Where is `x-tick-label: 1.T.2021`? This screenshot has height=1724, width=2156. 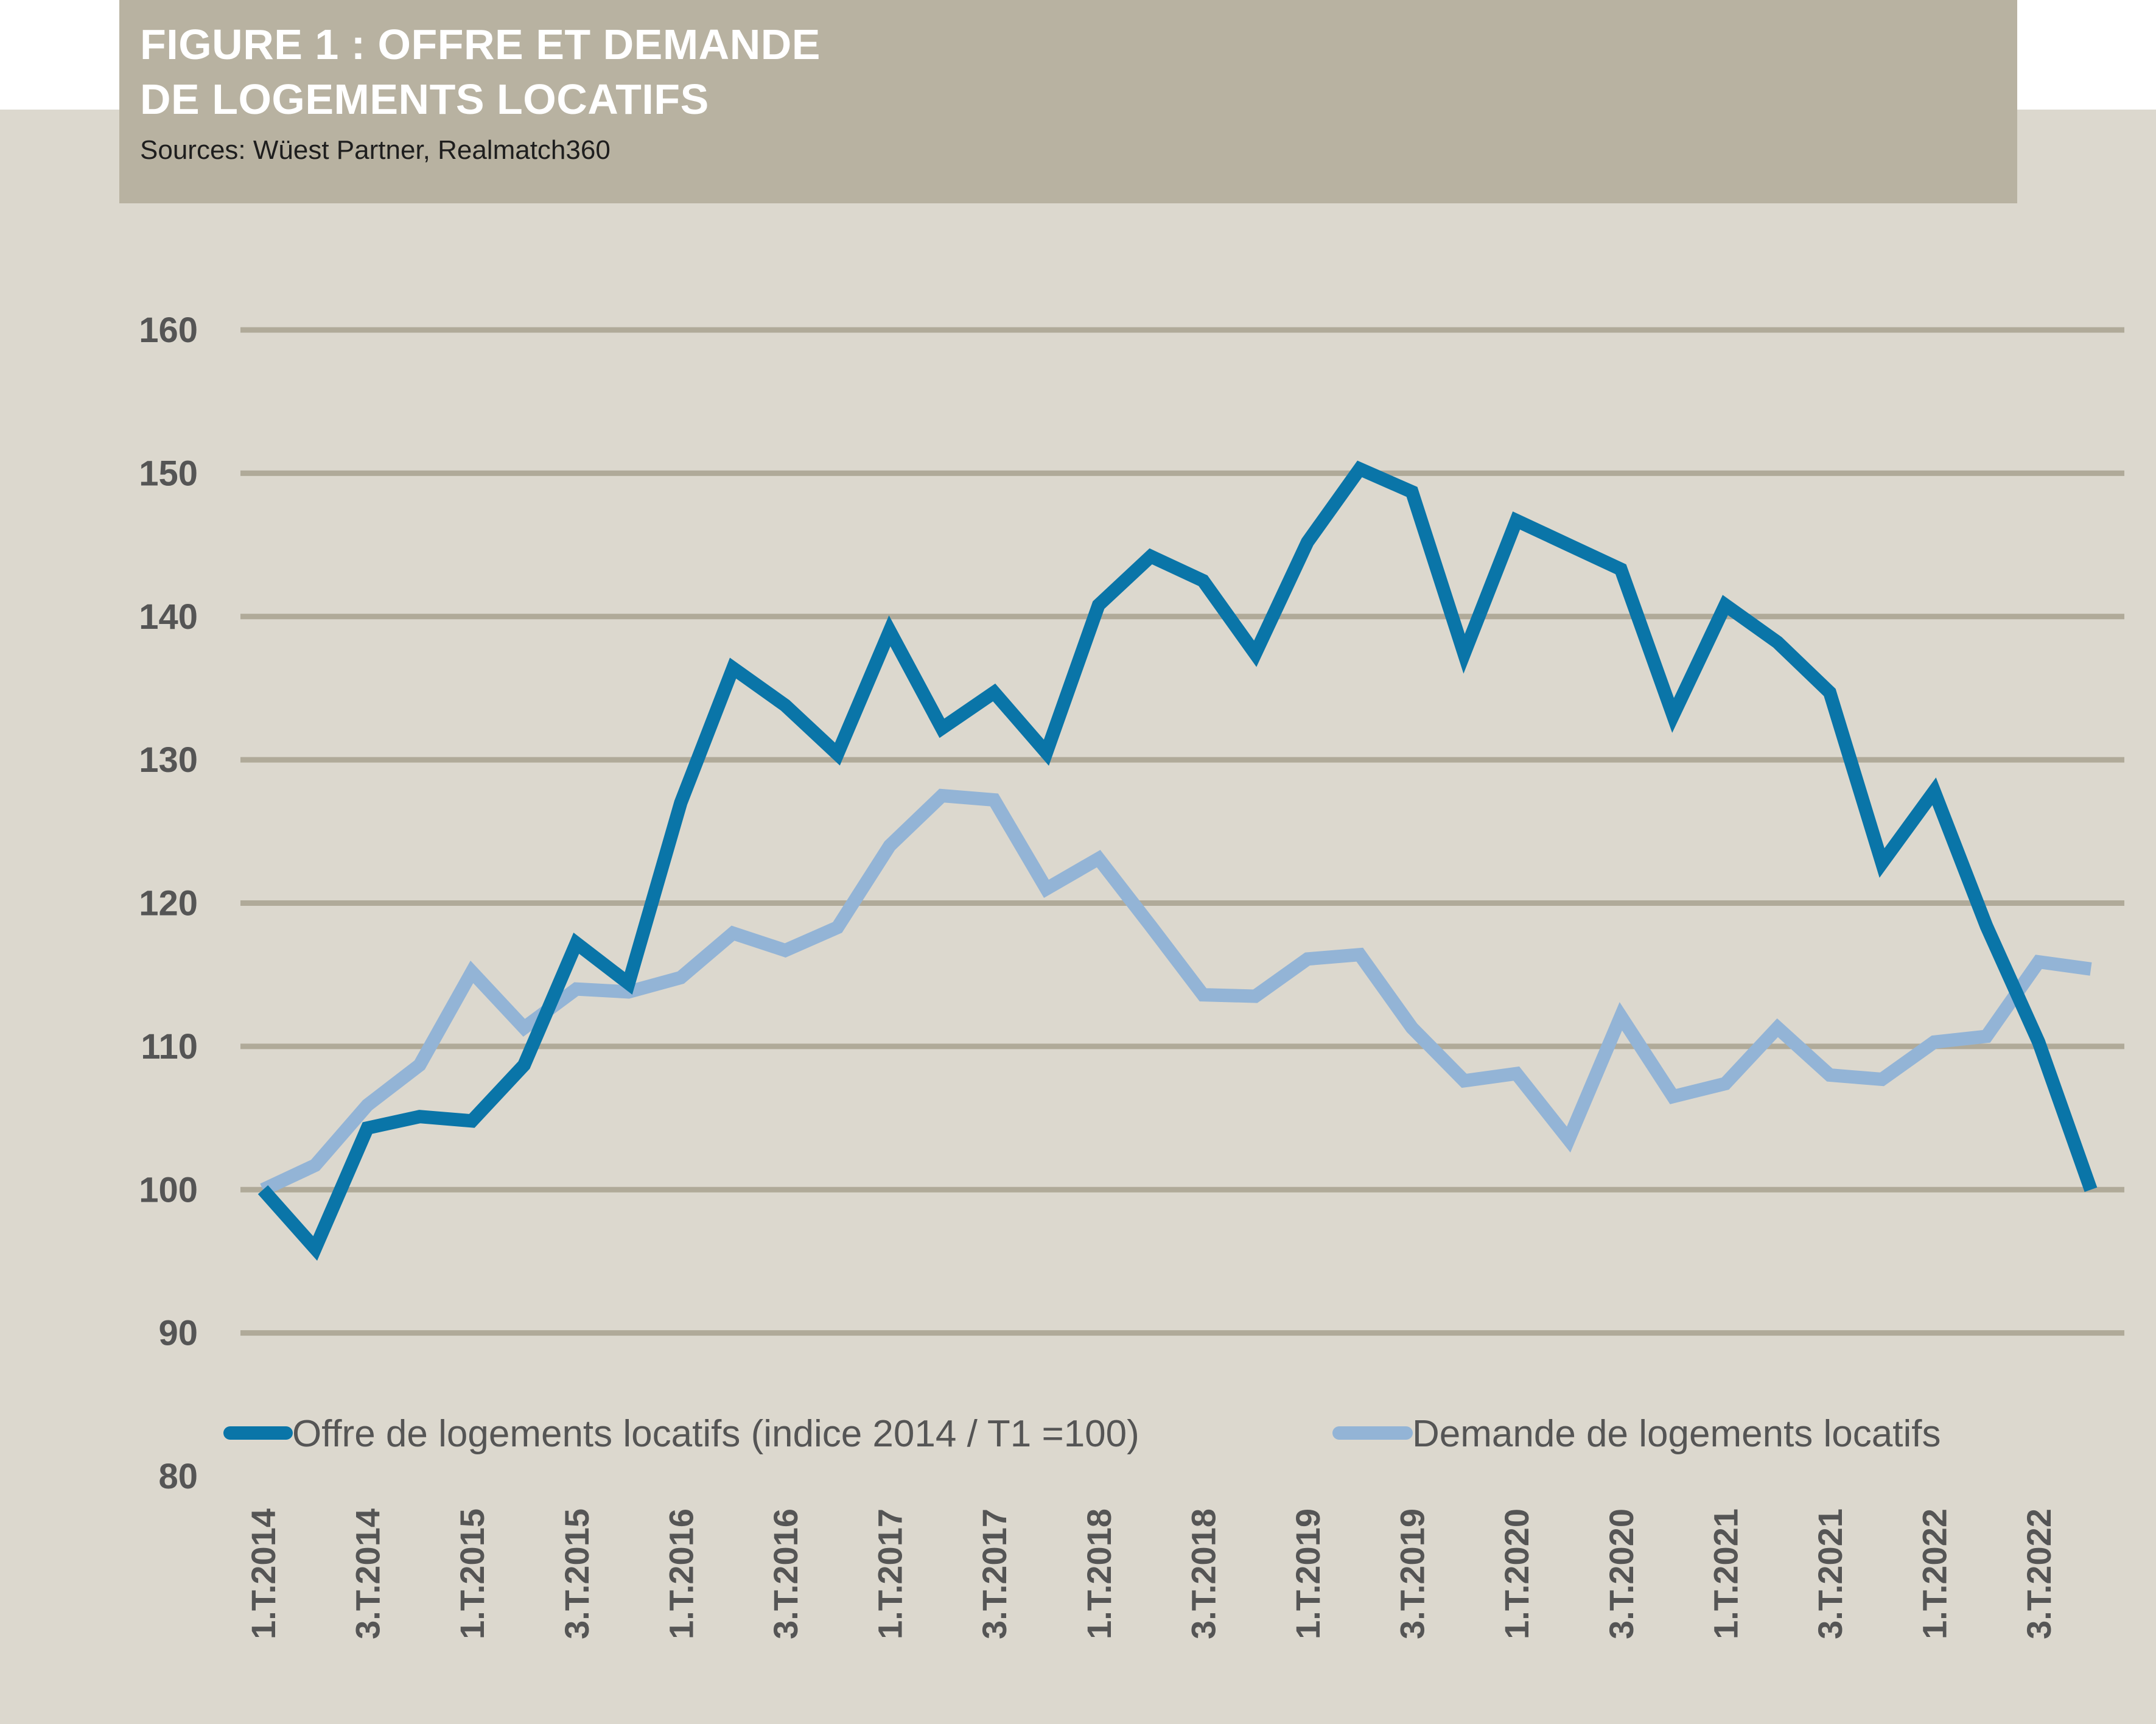
x-tick-label: 1.T.2021 is located at coordinates (1725, 1573).